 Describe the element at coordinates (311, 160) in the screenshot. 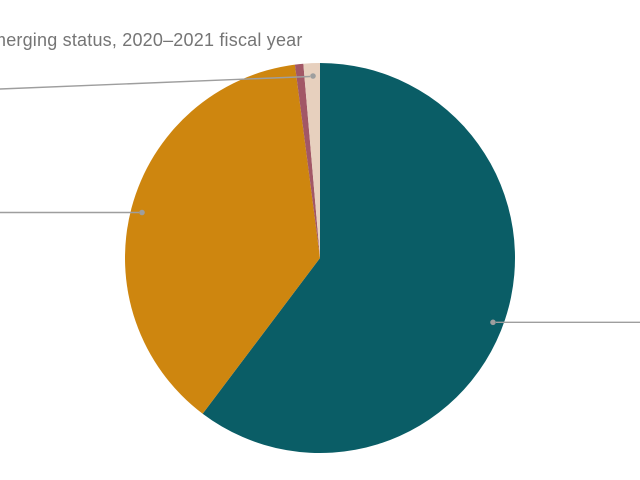

I see `pie-slice-beige` at that location.